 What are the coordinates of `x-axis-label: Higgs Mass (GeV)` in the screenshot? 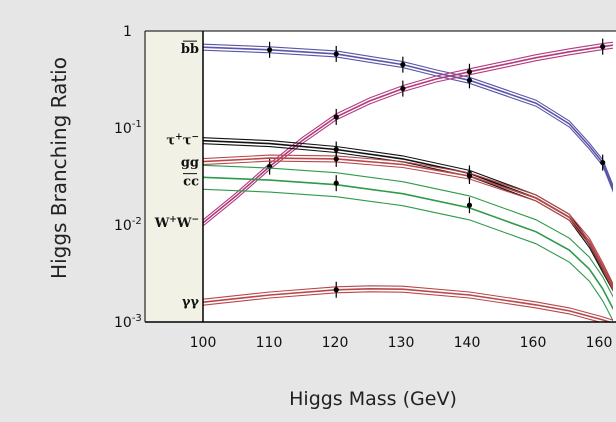 It's located at (373, 399).